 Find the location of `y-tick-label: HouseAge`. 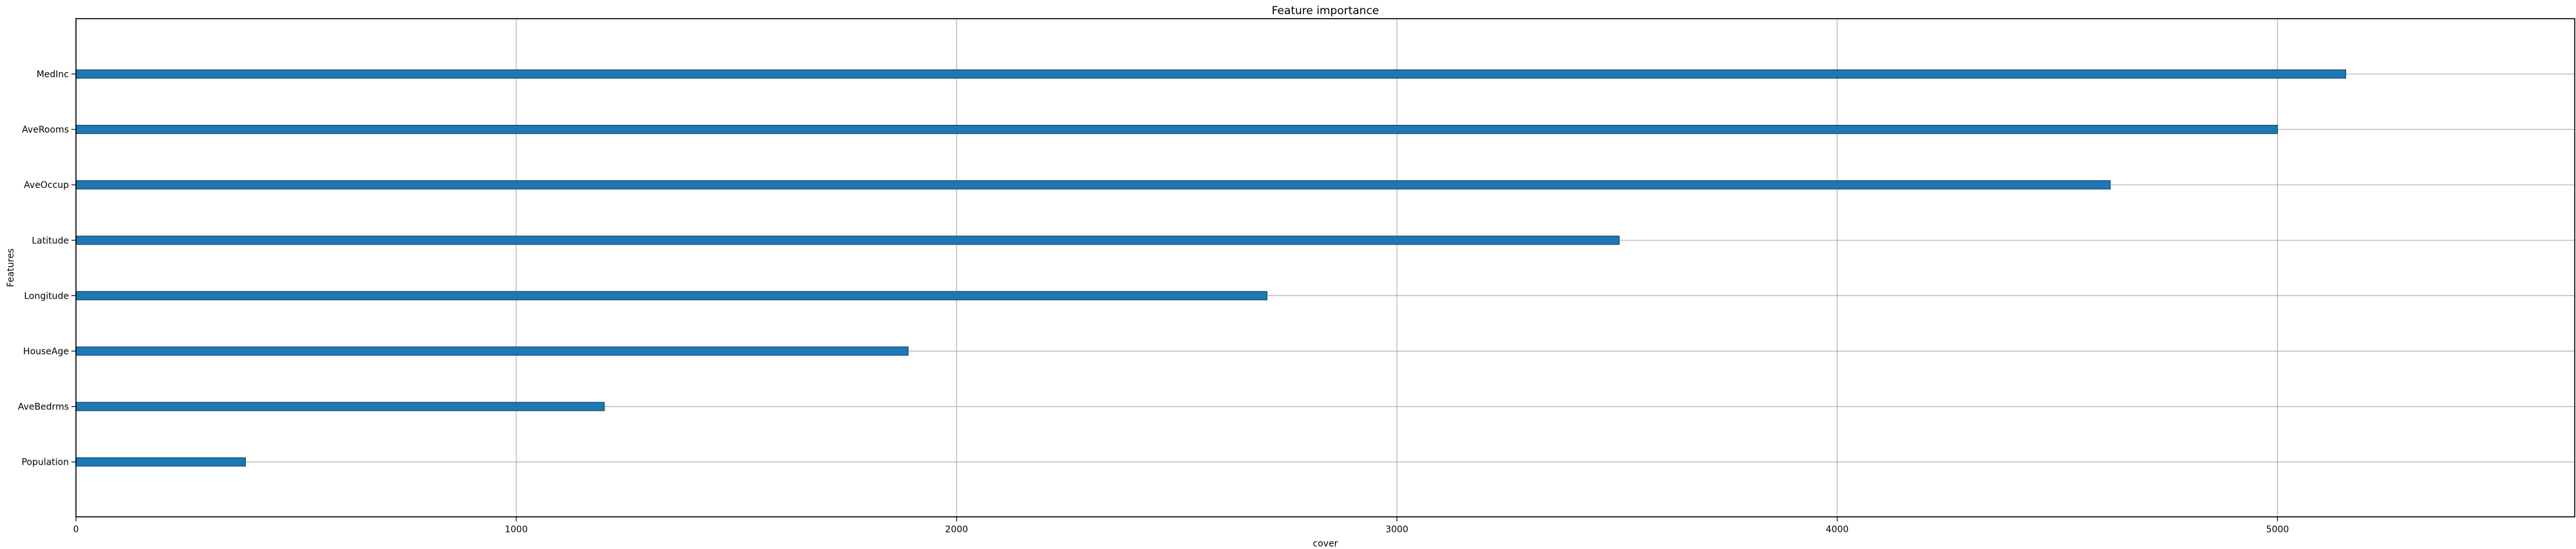

y-tick-label: HouseAge is located at coordinates (46, 352).